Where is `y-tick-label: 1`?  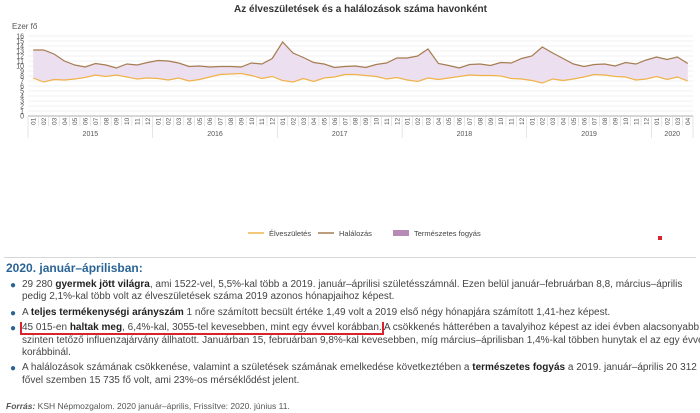
y-tick-label: 1 is located at coordinates (22, 112).